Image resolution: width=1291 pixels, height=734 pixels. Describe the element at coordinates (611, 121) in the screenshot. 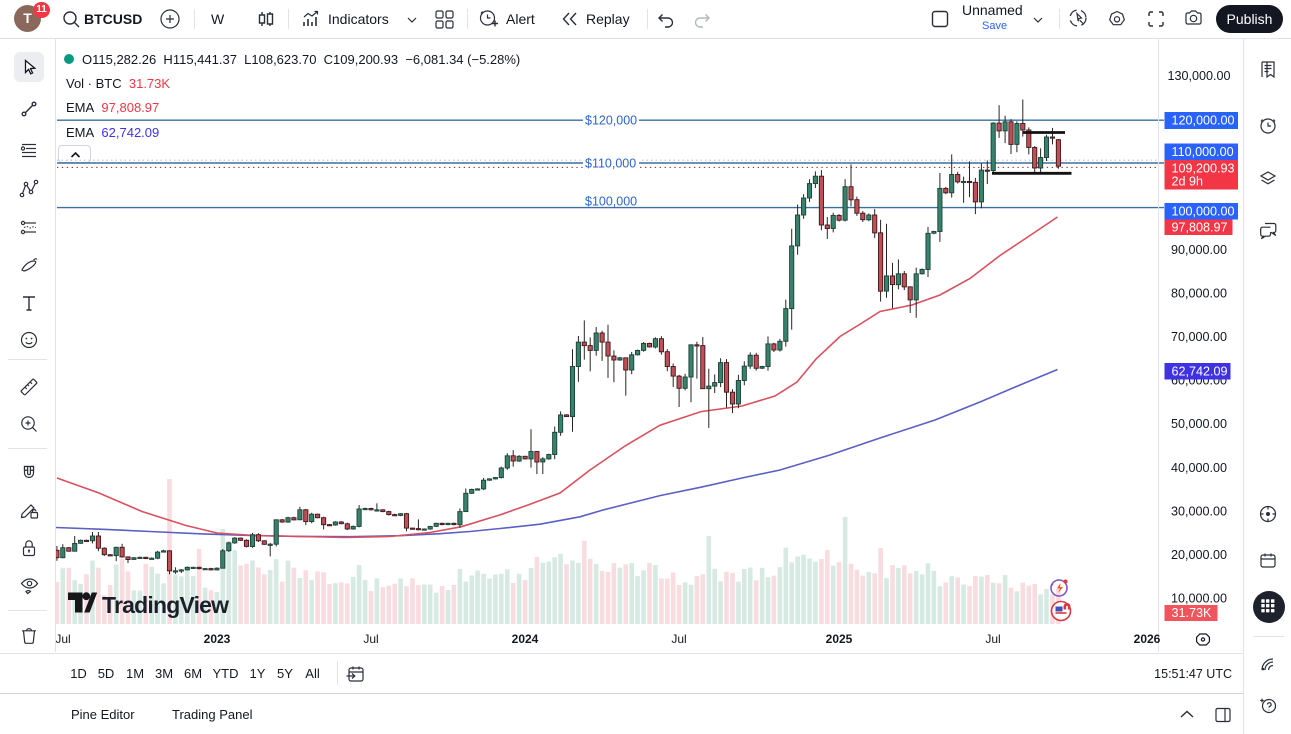

I see `svg-text: $120,000` at that location.